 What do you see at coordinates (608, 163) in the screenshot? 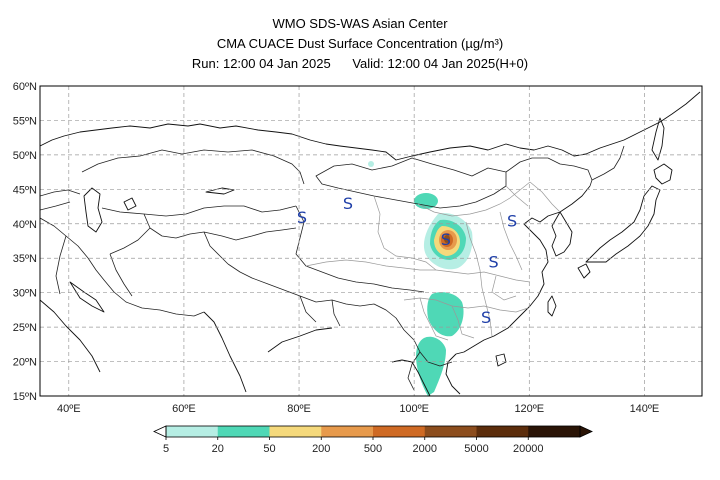
I see `russia-far-east-border` at bounding box center [608, 163].